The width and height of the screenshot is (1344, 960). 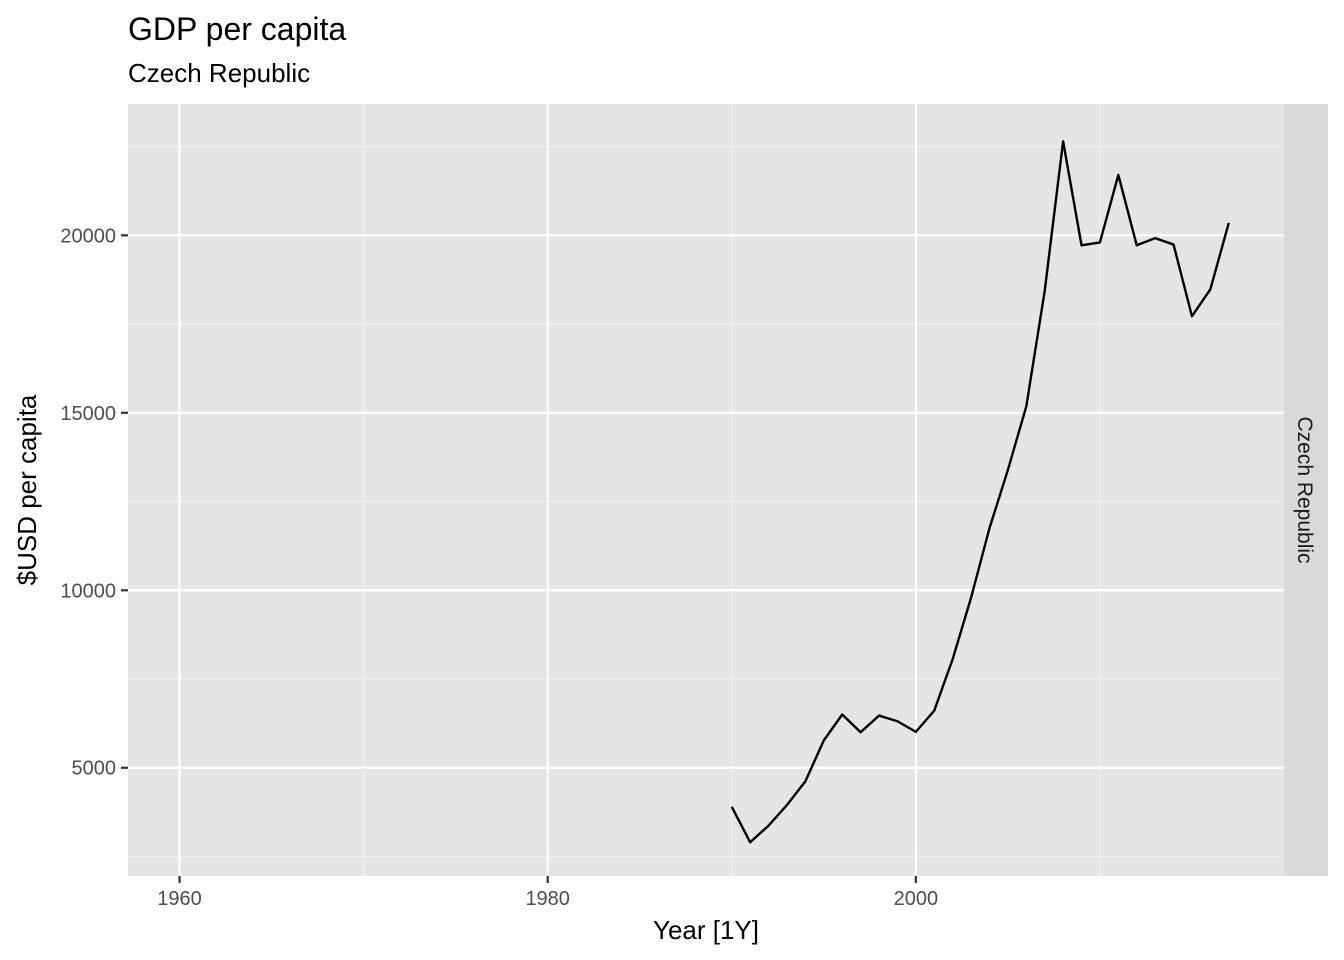 I want to click on chart-subtitle: Czech Republic, so click(x=219, y=73).